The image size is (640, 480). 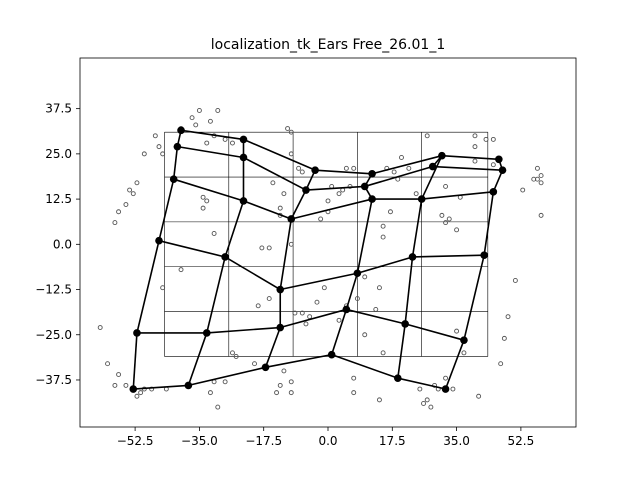 What do you see at coordinates (53, 335) in the screenshot?
I see `y-tick-label: −25.0` at bounding box center [53, 335].